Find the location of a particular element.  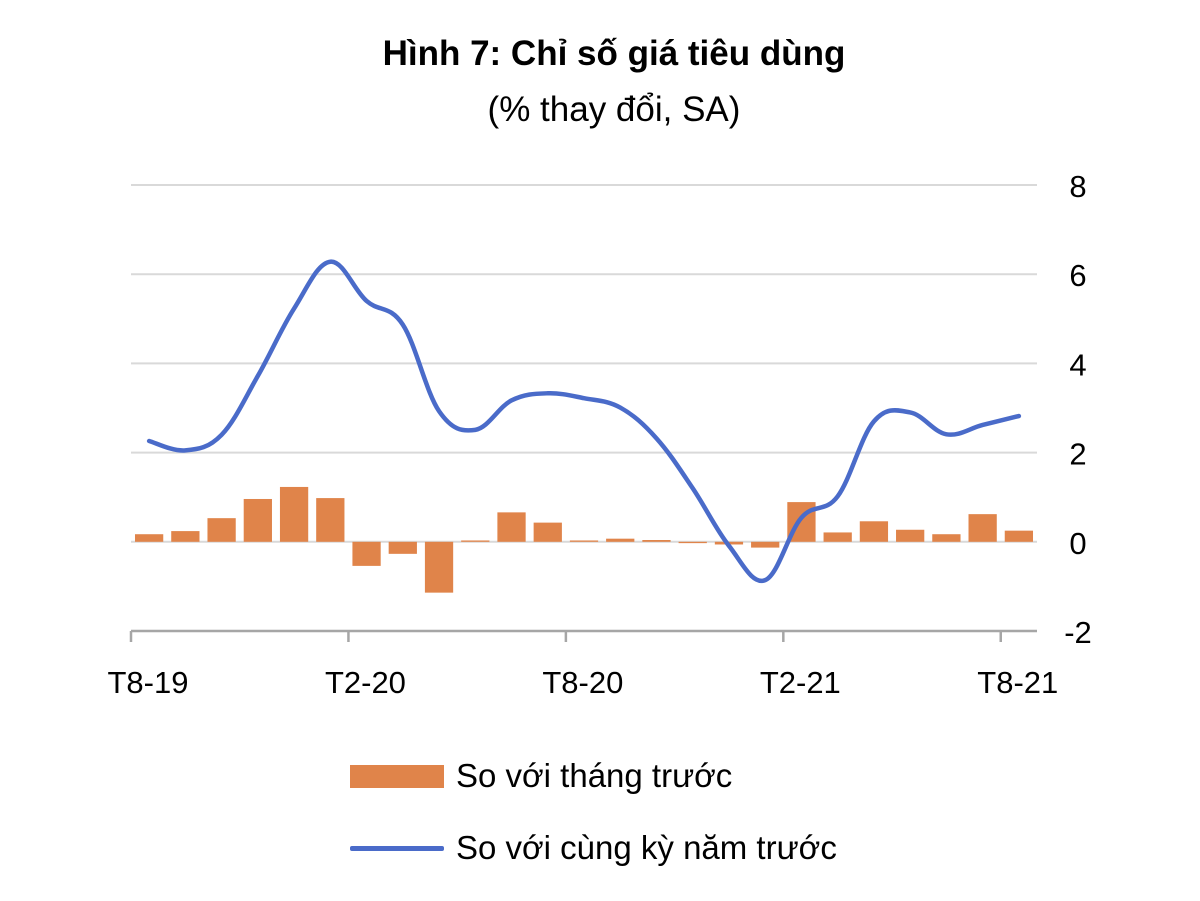

y-tick-label: 6 is located at coordinates (1077, 275).